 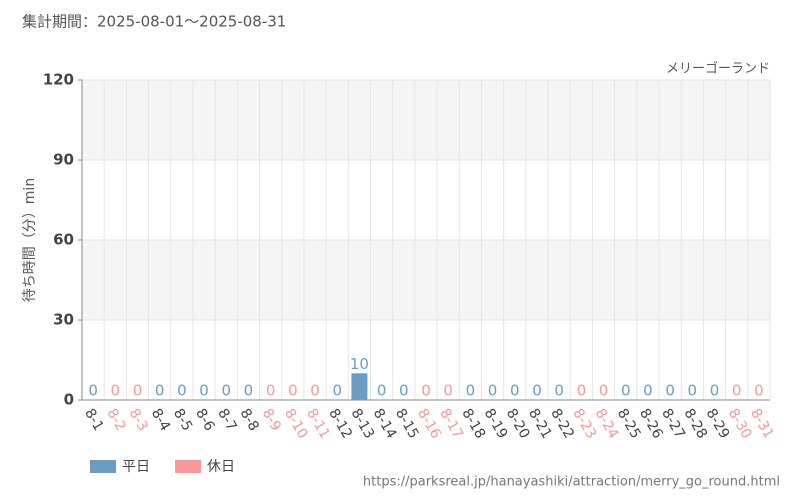 What do you see at coordinates (63, 240) in the screenshot?
I see `y-tick-label: 60` at bounding box center [63, 240].